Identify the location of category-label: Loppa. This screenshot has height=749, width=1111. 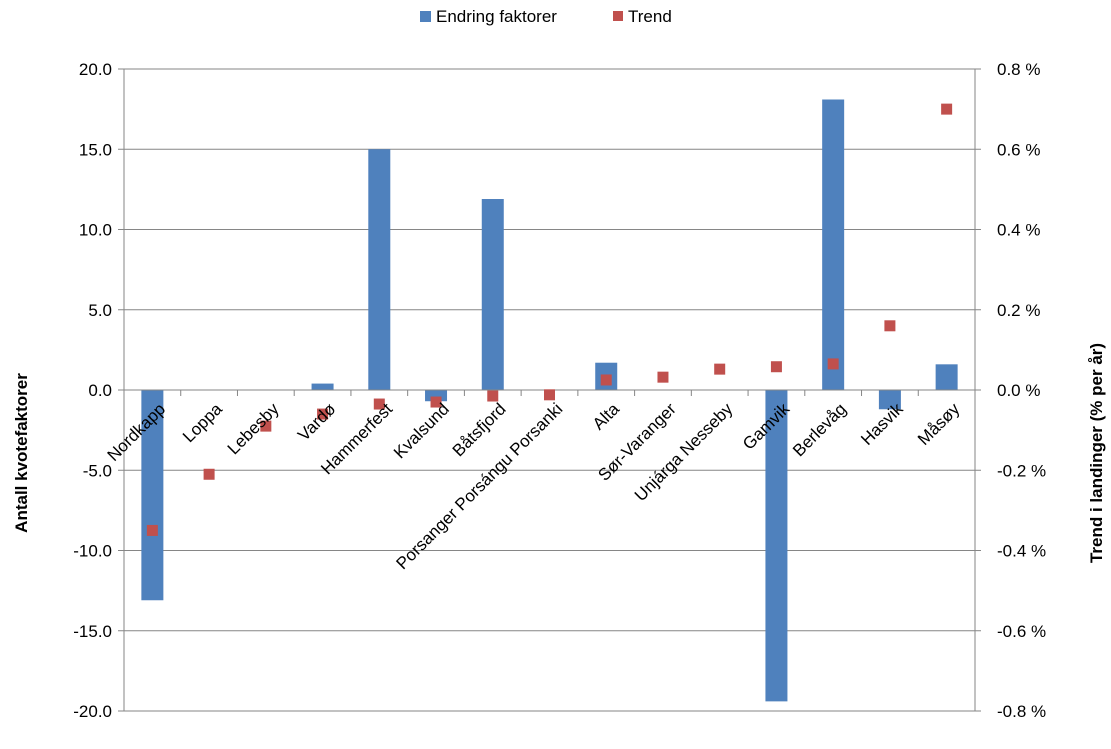
(202, 422).